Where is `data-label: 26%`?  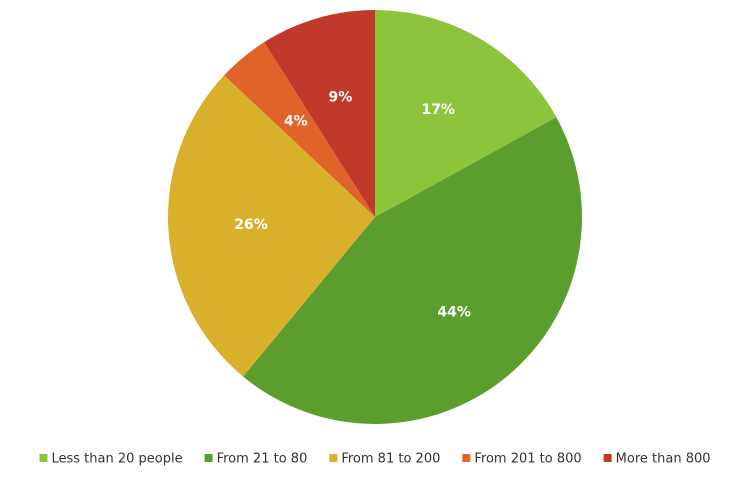
data-label: 26% is located at coordinates (251, 225).